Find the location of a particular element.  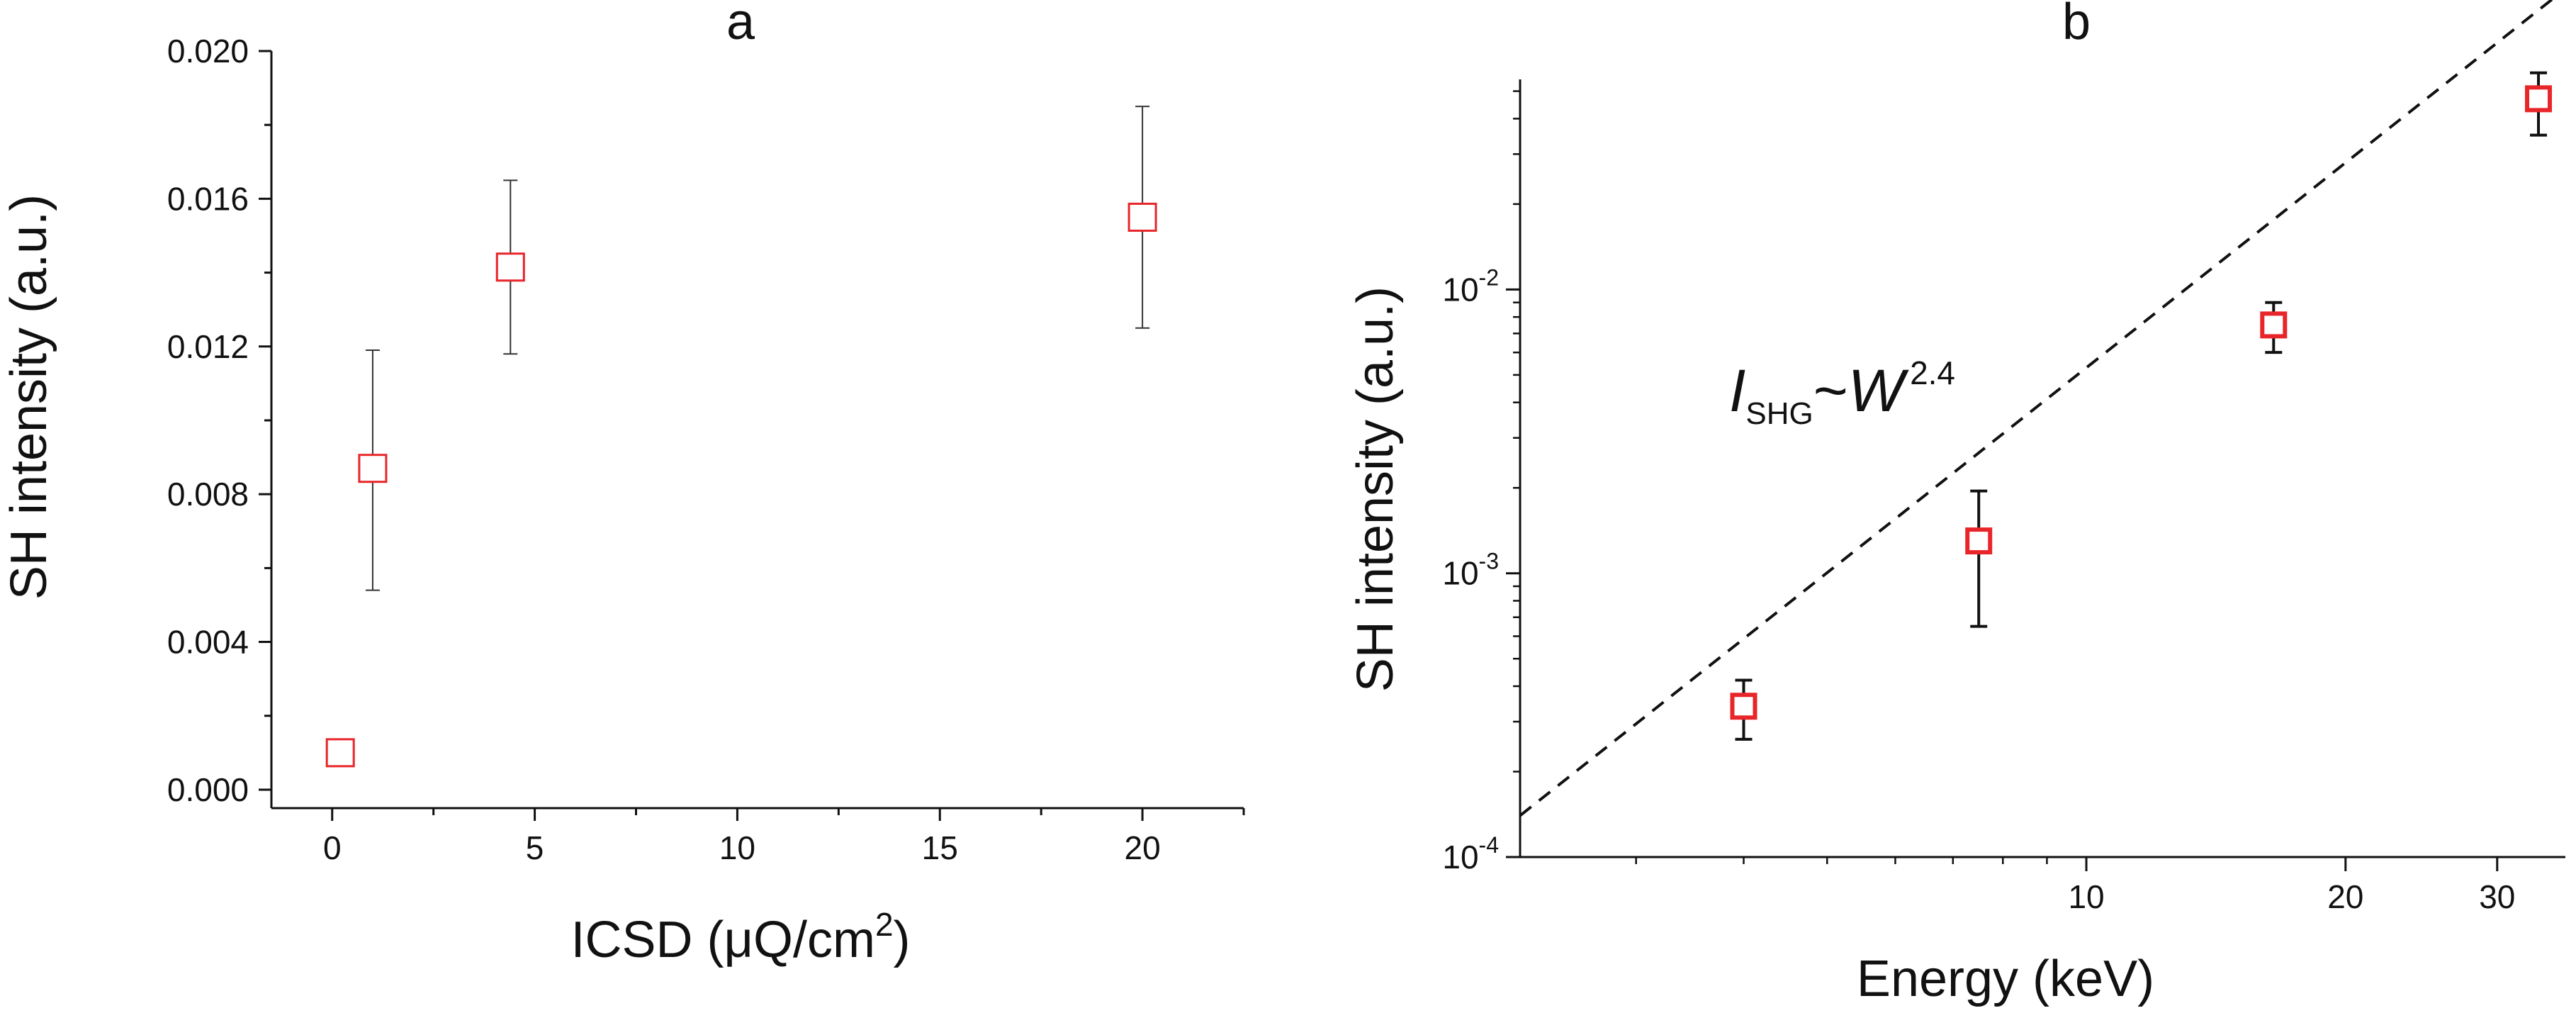

panel-b-x-tick-label: 10 is located at coordinates (2086, 896).